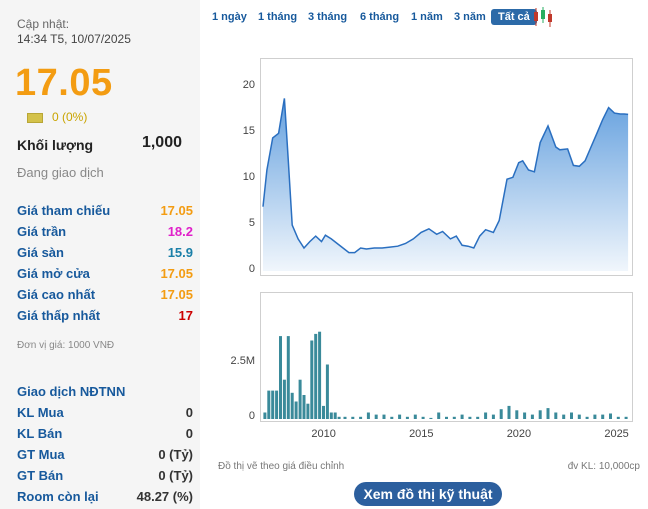  What do you see at coordinates (278, 17) in the screenshot?
I see `tab-1-month: 1 tháng` at bounding box center [278, 17].